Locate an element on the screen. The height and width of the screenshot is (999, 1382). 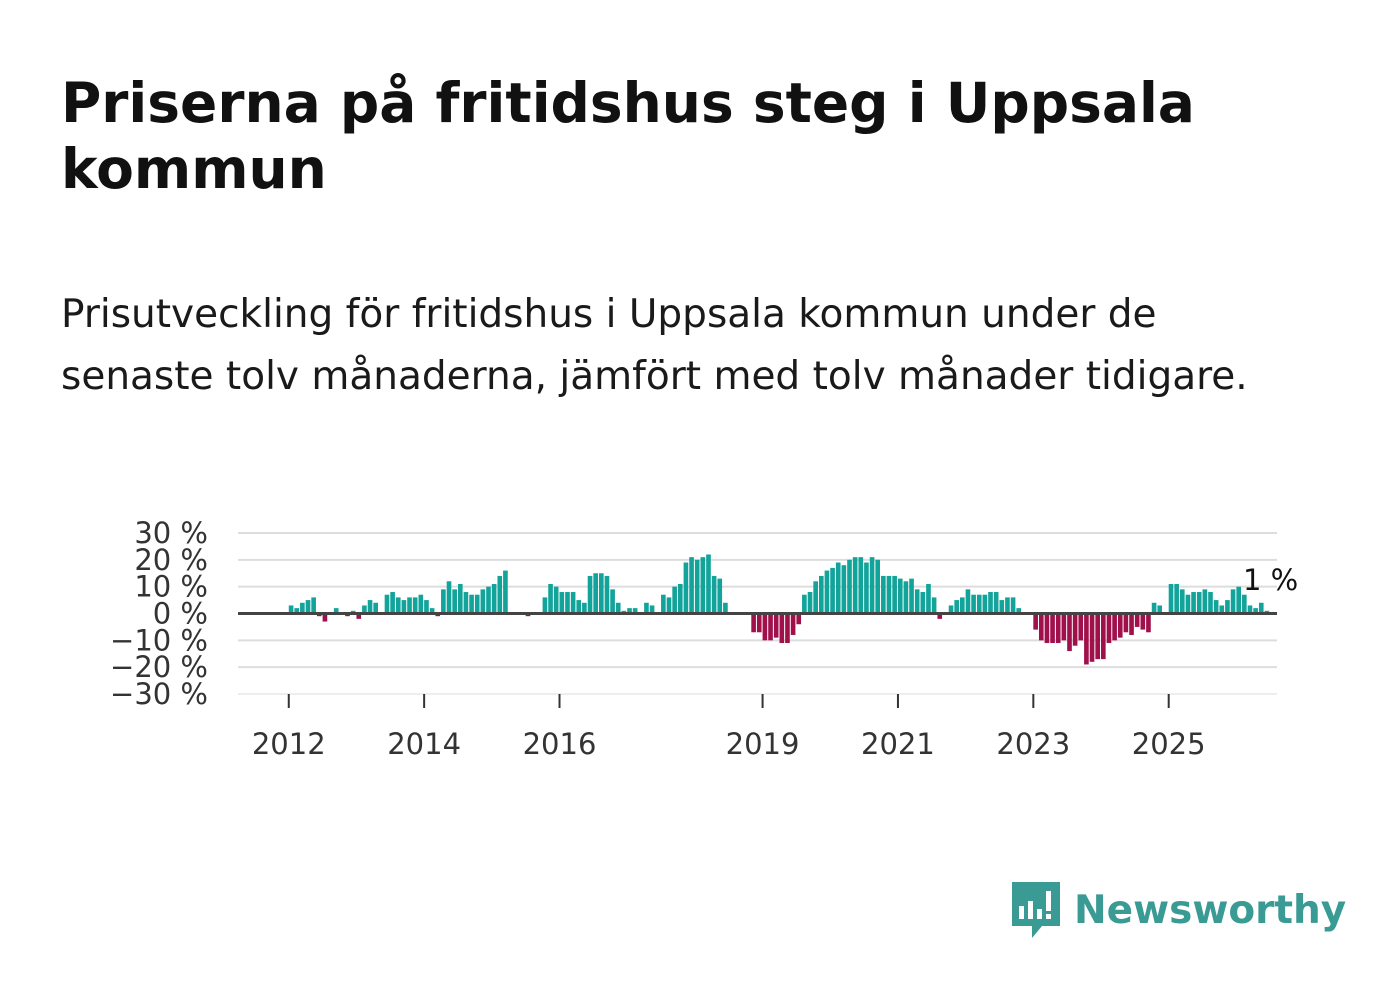
x-tick-label: 2016 is located at coordinates (560, 744).